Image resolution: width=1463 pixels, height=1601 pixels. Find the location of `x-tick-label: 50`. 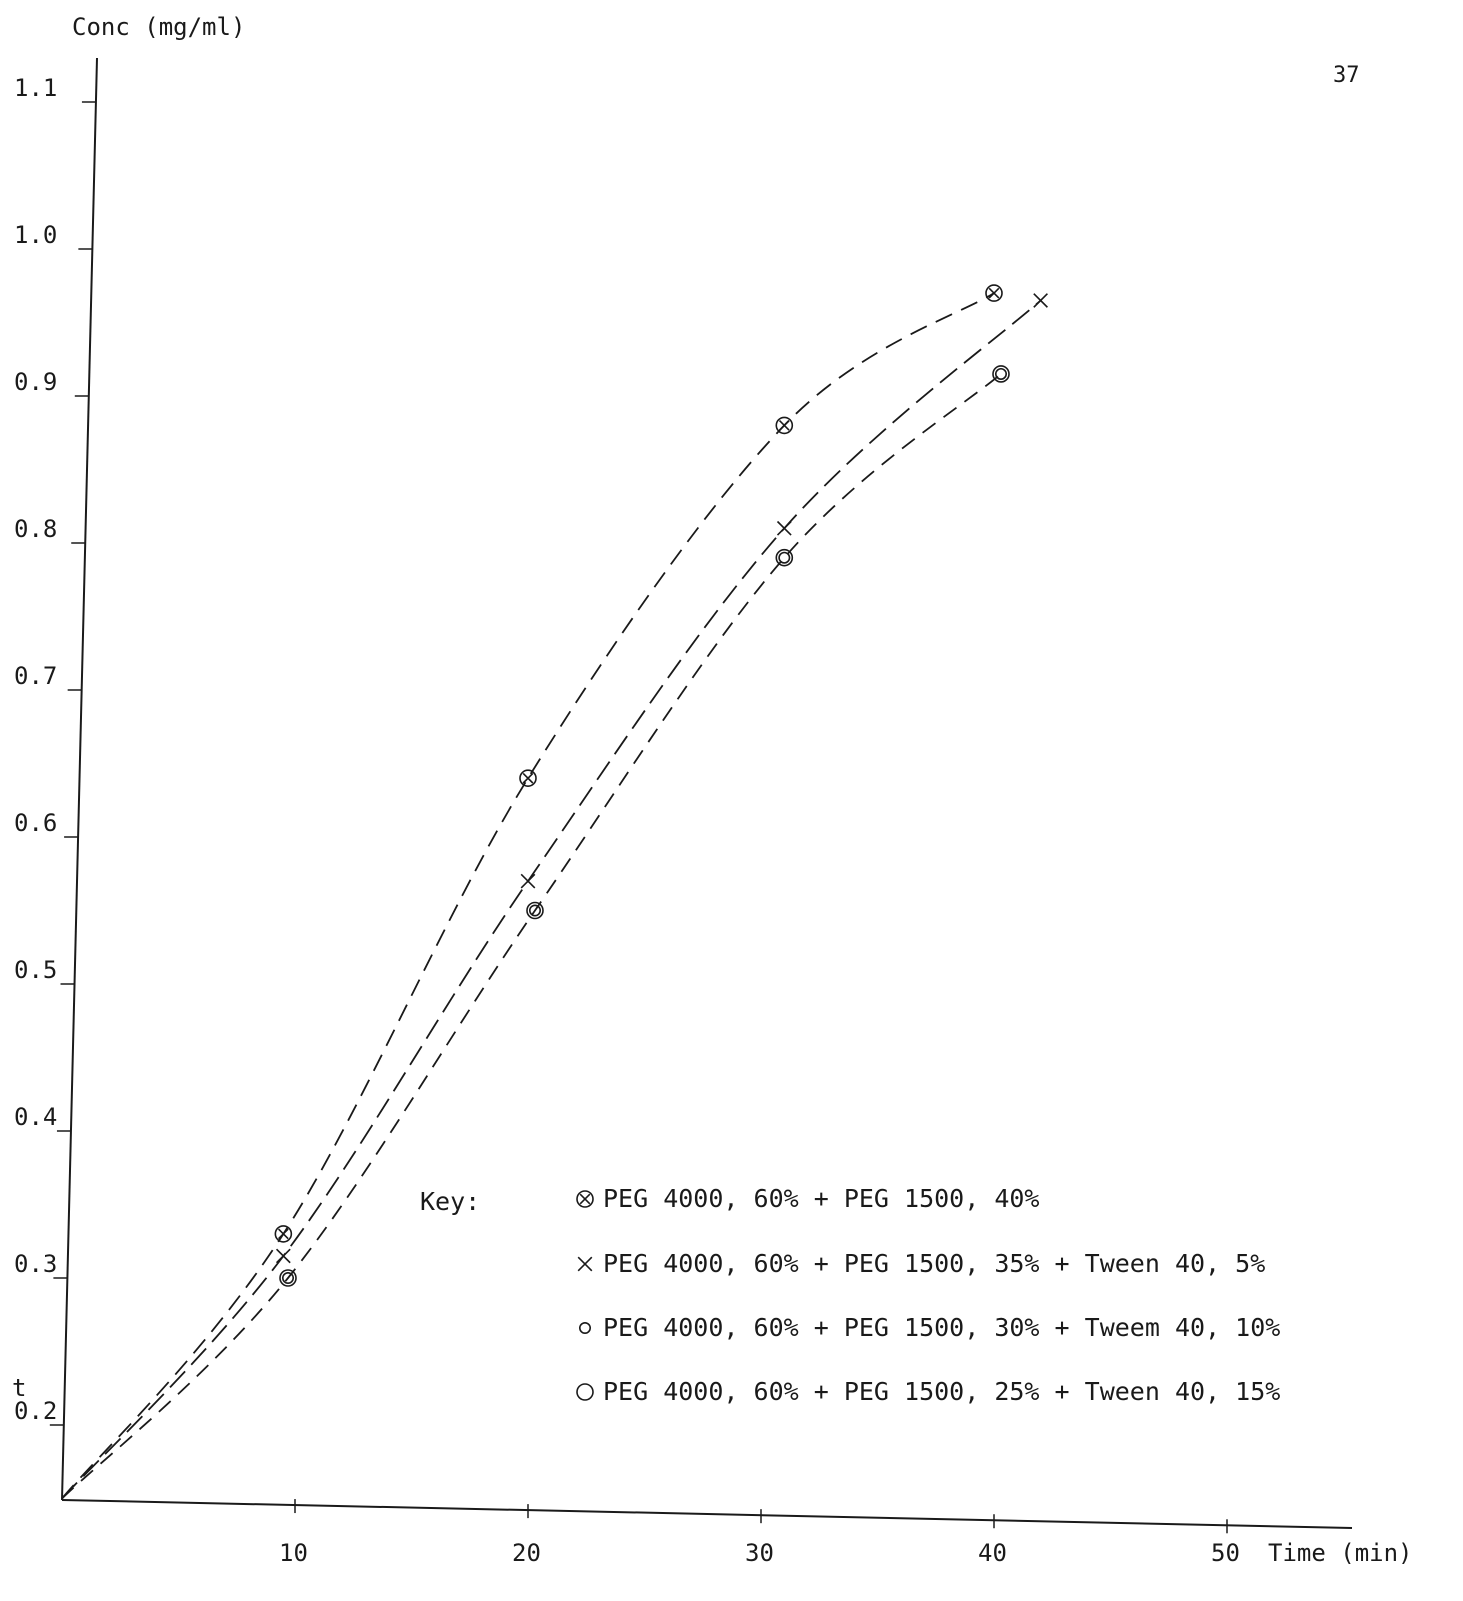

x-tick-label: 50 is located at coordinates (1225, 1553).